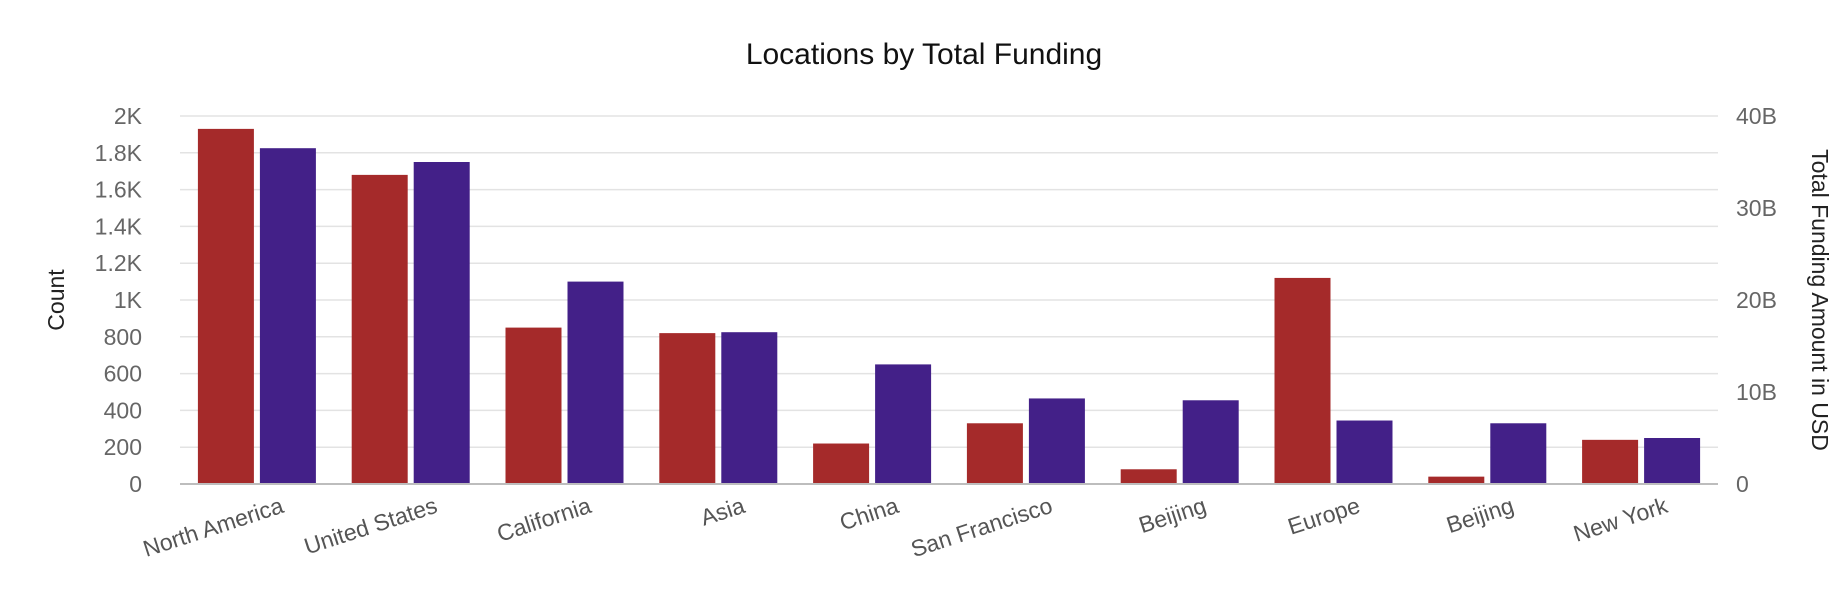  What do you see at coordinates (119, 190) in the screenshot?
I see `left-tick-label: 1.6K` at bounding box center [119, 190].